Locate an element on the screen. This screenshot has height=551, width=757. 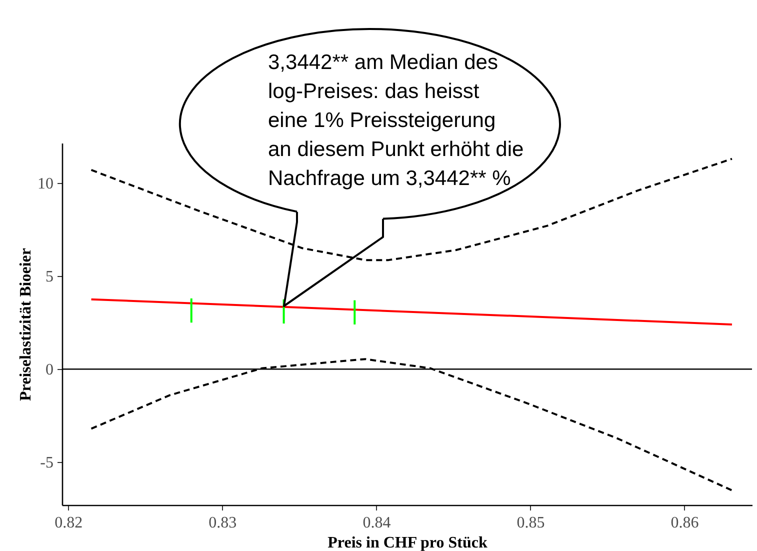
x-tick-label: 0.86 is located at coordinates (684, 523).